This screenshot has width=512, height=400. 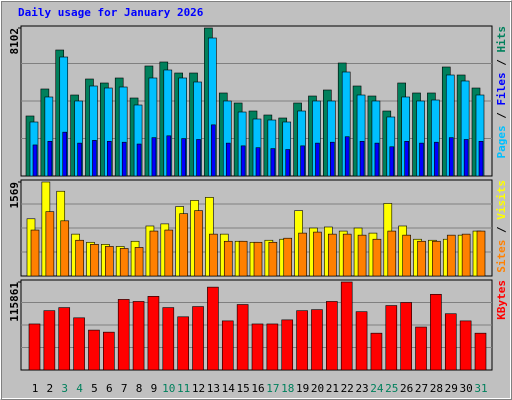 I want to click on y-max-label: 1569, so click(x=14, y=195).